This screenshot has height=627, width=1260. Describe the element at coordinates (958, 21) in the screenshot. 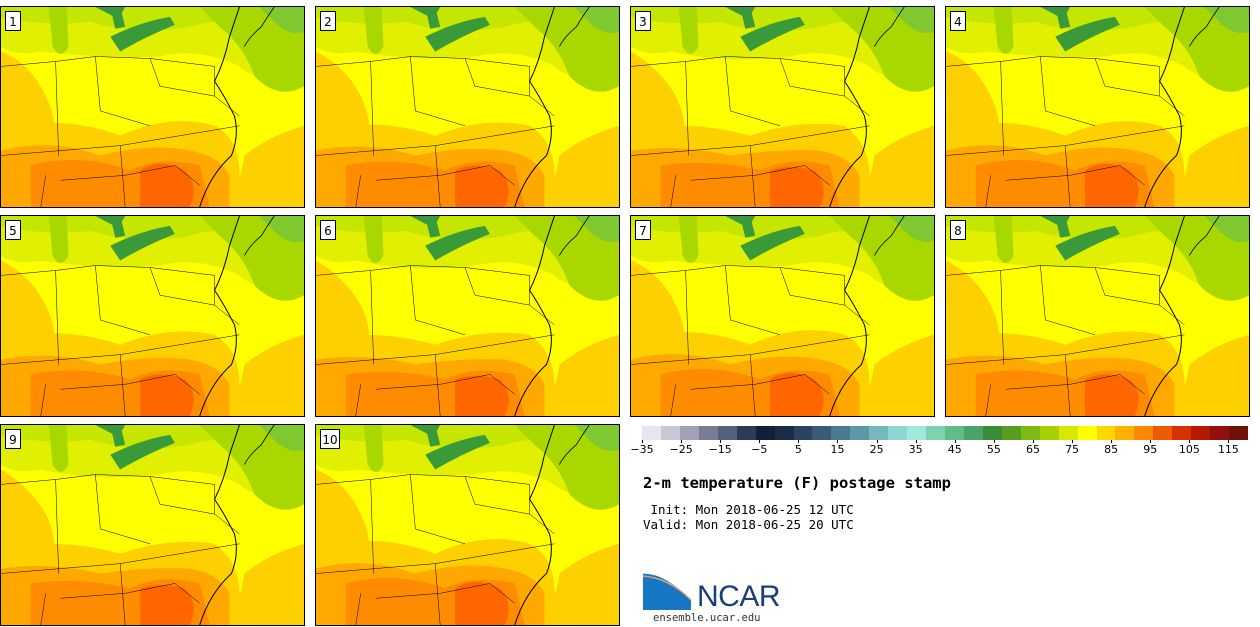

I see `member-label: 4` at that location.